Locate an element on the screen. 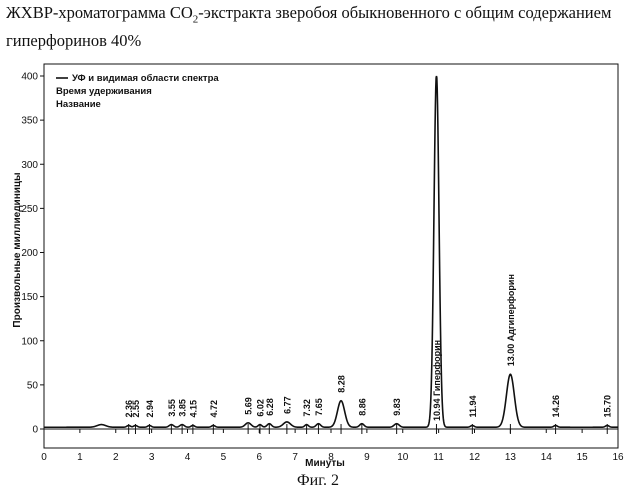 The image size is (636, 500). peak-label: 8.28 is located at coordinates (342, 384).